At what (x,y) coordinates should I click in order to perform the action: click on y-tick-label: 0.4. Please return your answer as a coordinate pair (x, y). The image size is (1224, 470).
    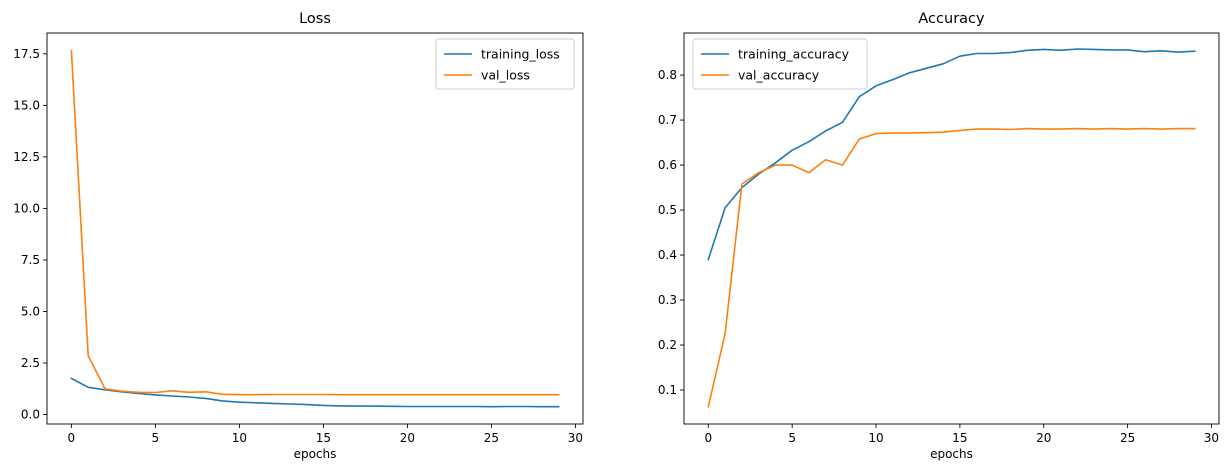
    Looking at the image, I should click on (667, 255).